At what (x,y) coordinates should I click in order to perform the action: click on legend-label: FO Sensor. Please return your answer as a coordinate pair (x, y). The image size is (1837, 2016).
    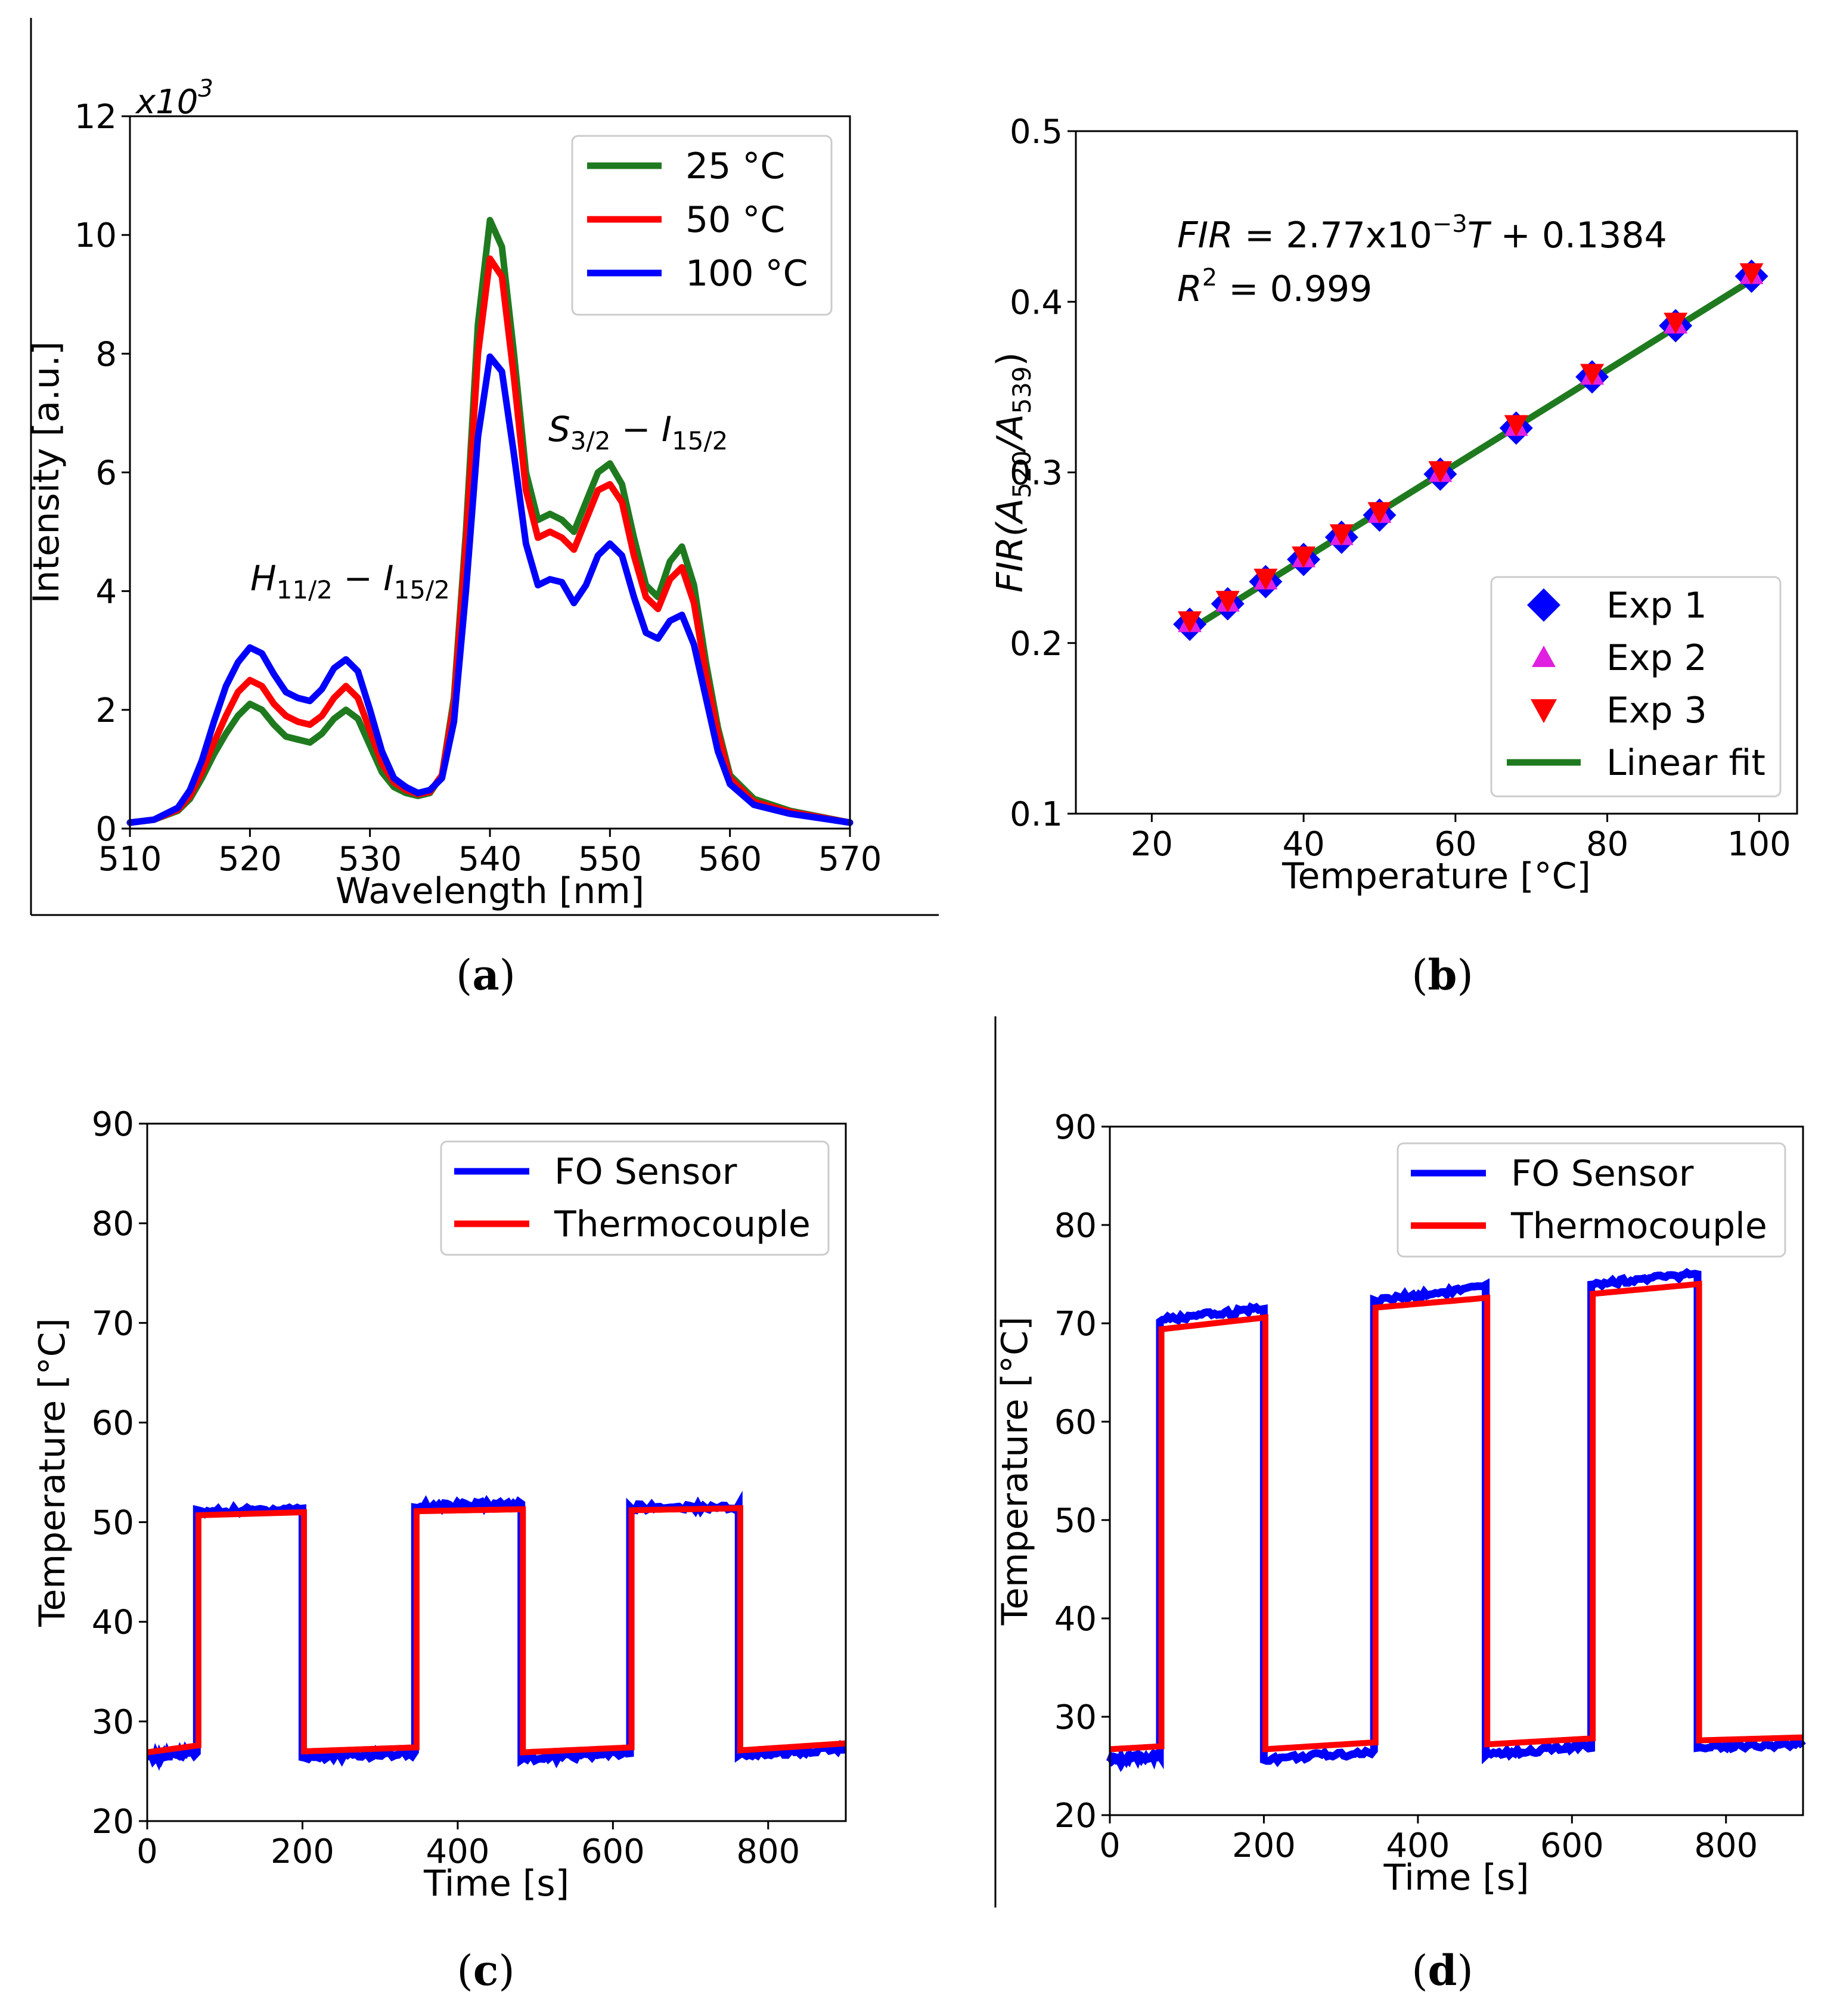
    Looking at the image, I should click on (646, 1172).